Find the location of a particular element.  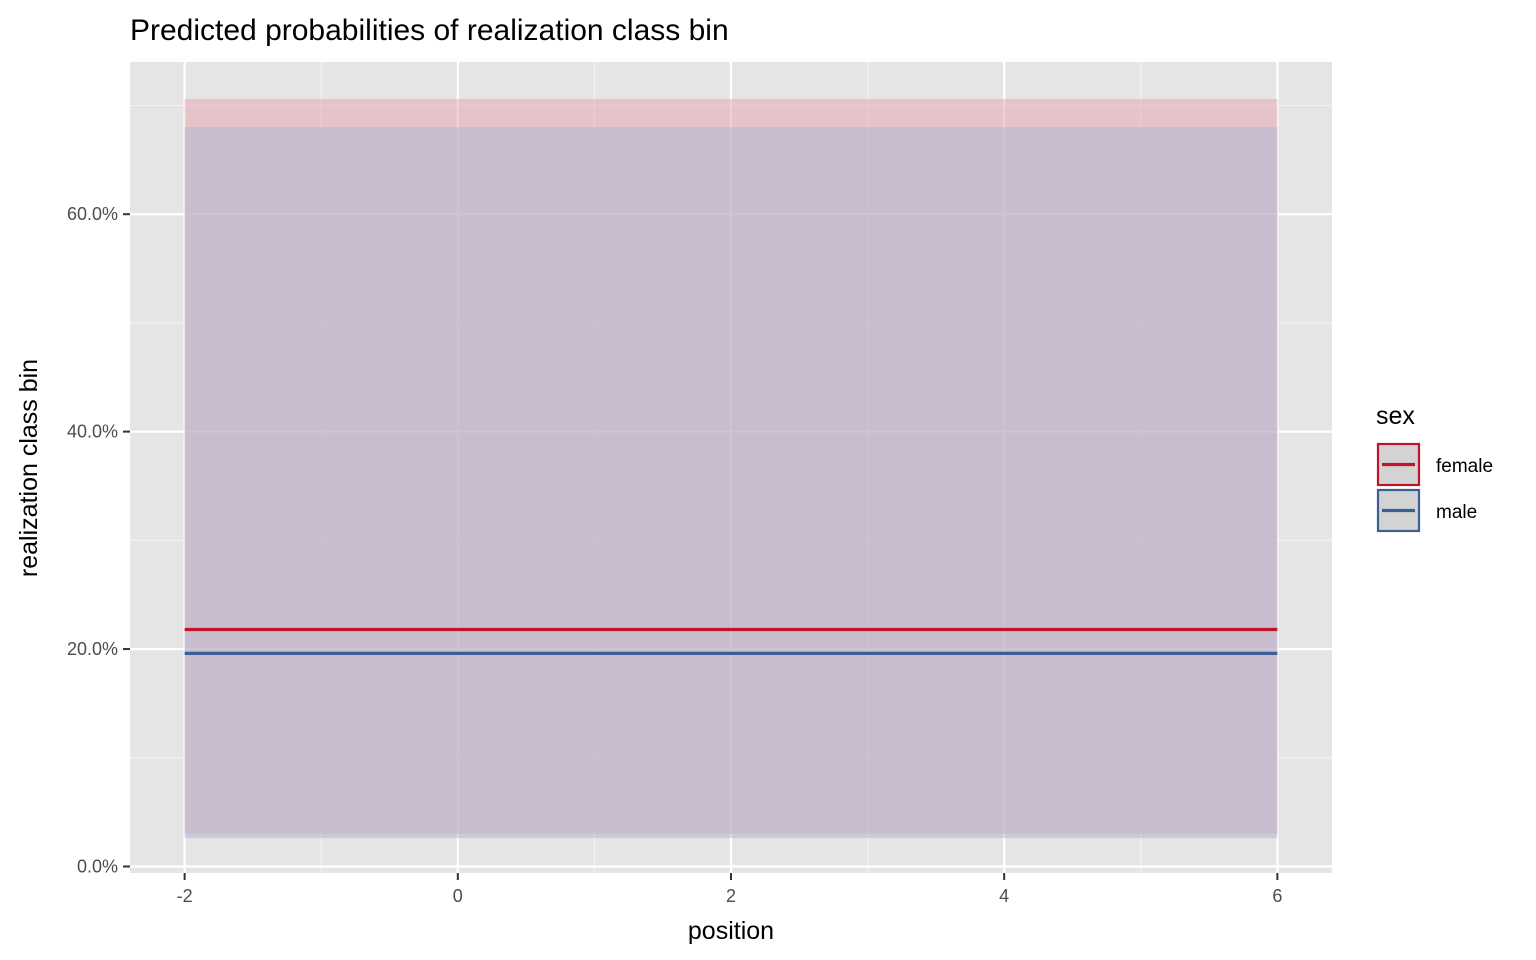

x-tick-label: 4 is located at coordinates (1004, 896).